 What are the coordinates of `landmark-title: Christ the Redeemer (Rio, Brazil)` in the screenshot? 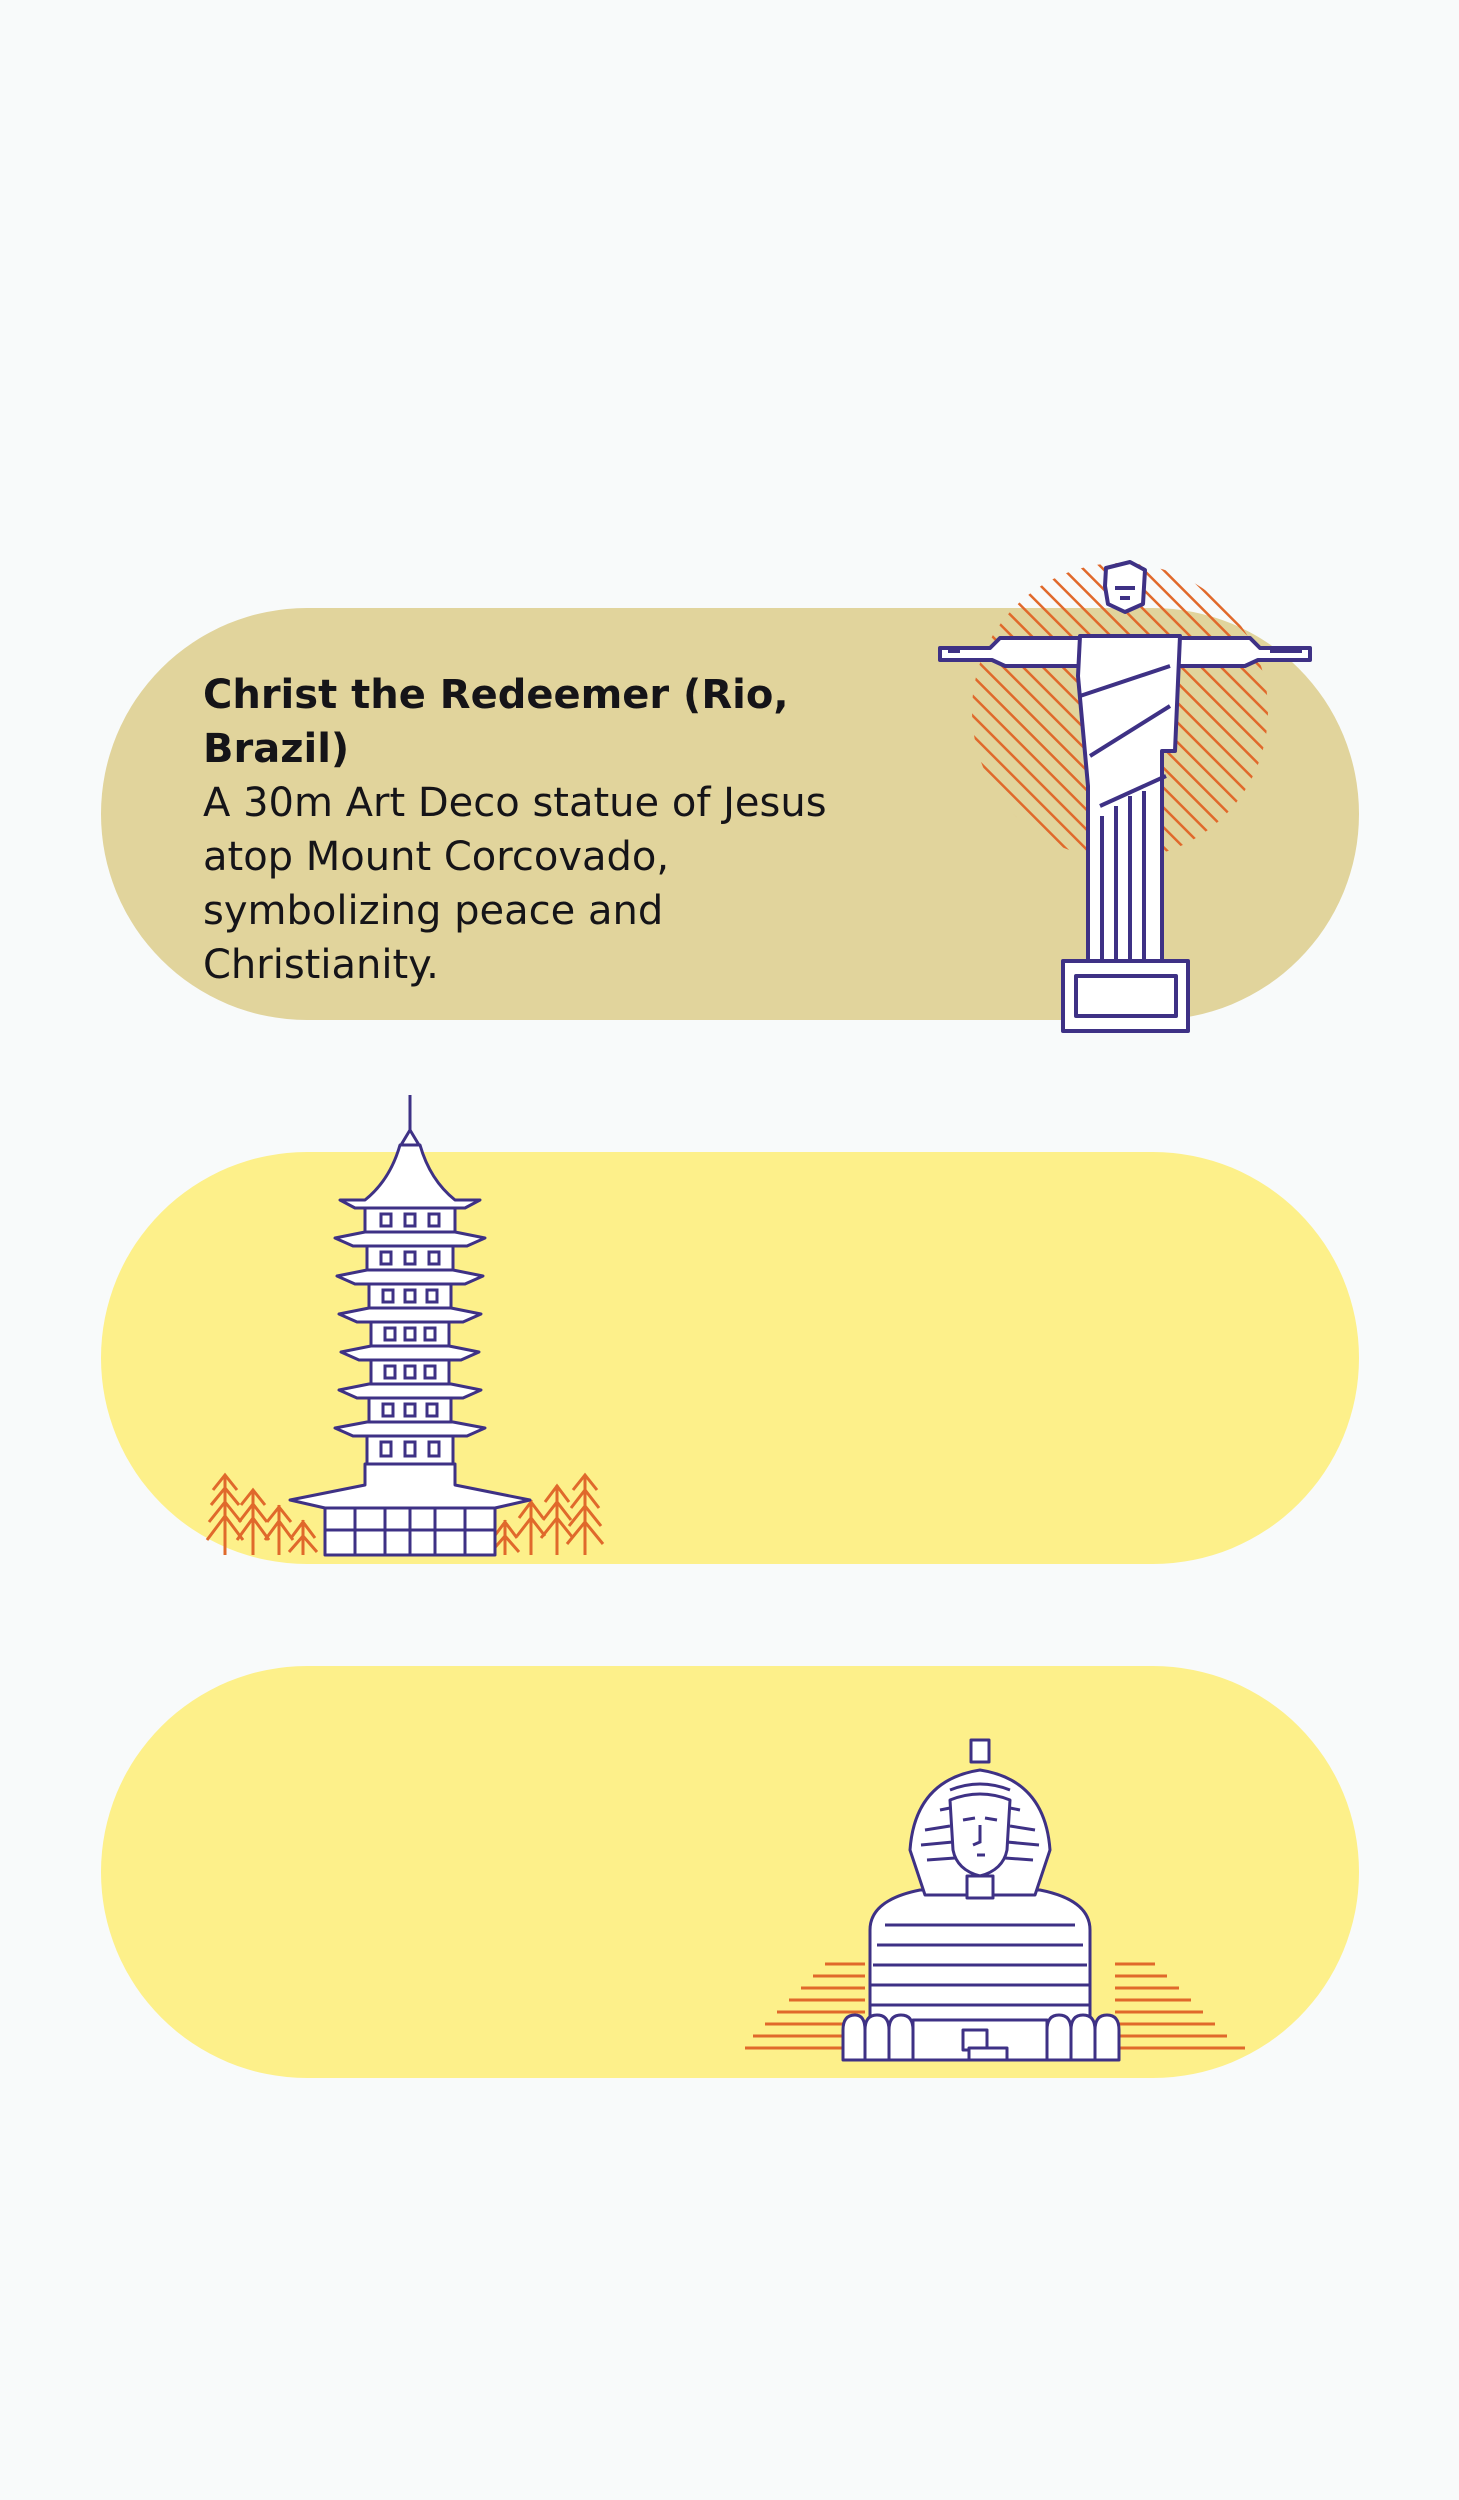 It's located at (496, 722).